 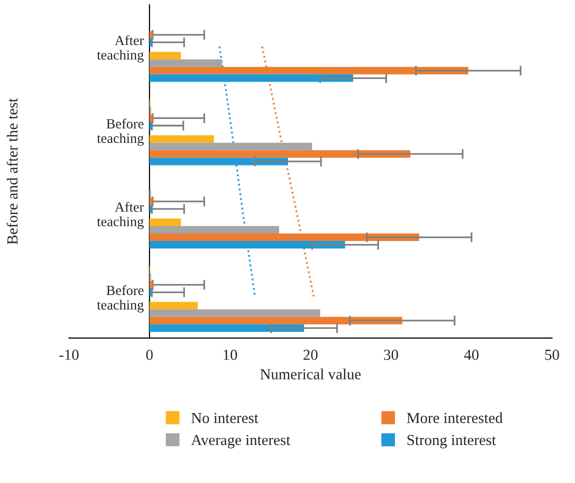 I want to click on x-tick-label: 10, so click(x=231, y=355).